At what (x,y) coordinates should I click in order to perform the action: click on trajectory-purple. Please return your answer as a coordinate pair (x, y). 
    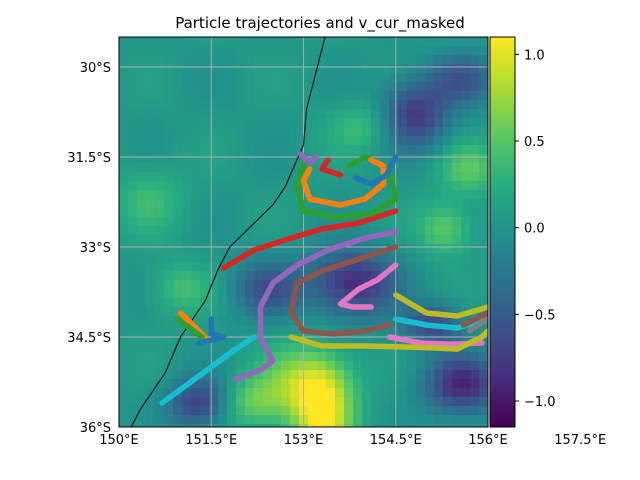
    Looking at the image, I should click on (308, 158).